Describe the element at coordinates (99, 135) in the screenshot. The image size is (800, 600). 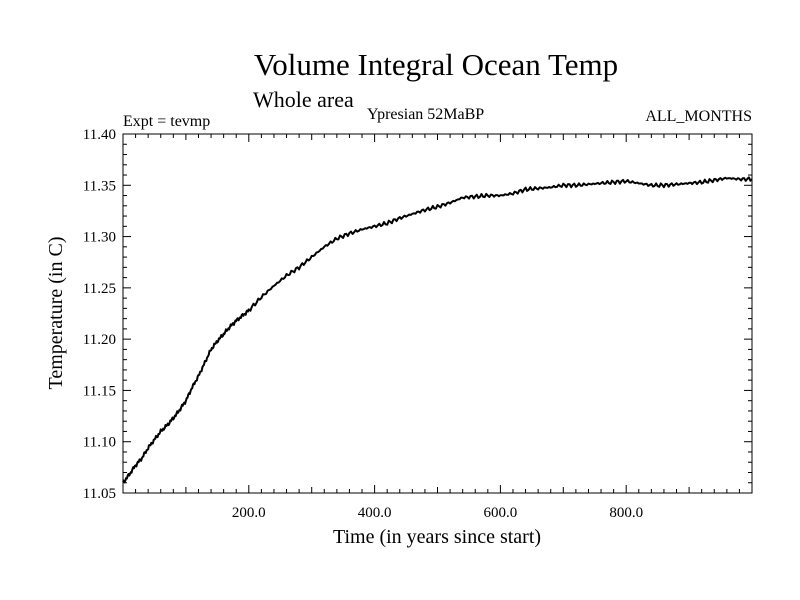
I see `y-tick-label: 11.40` at that location.